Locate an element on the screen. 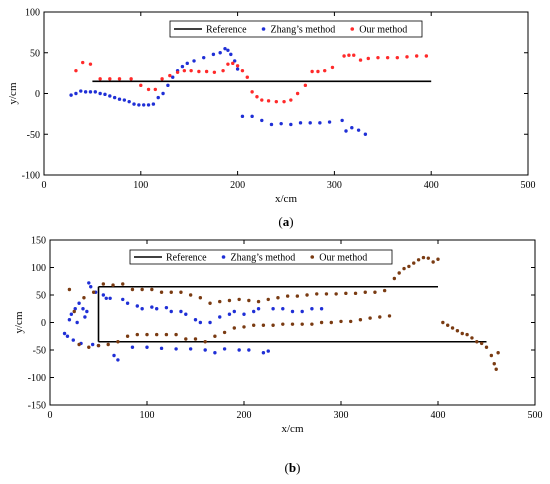 The image size is (550, 484). x-tick-label: 100 is located at coordinates (140, 185).